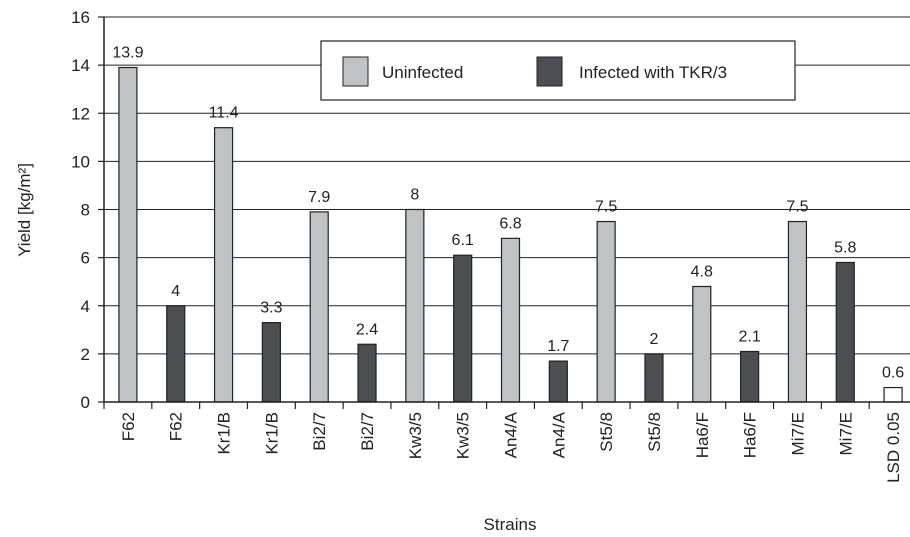  What do you see at coordinates (80, 113) in the screenshot?
I see `y-tick-label: 12` at bounding box center [80, 113].